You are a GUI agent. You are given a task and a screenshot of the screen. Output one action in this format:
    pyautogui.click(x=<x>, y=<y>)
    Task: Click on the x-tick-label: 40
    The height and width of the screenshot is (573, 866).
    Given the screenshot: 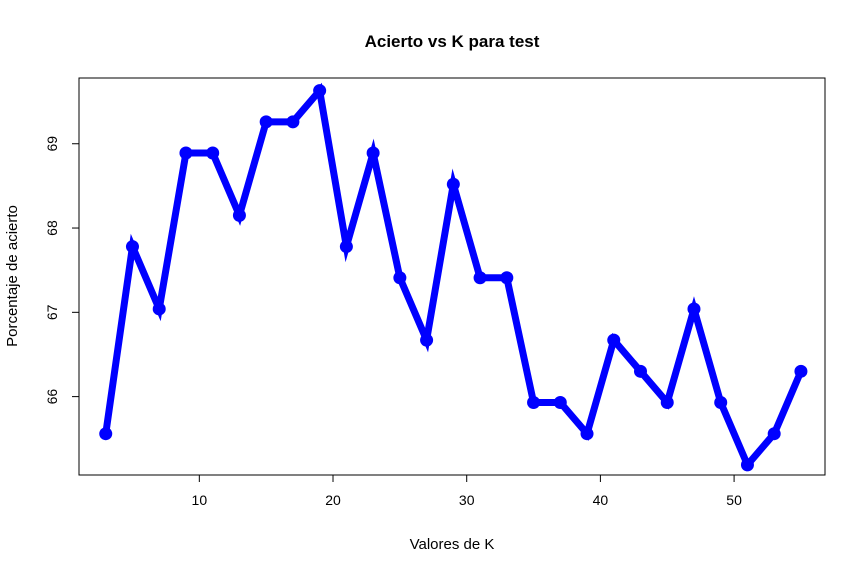 What is the action you would take?
    pyautogui.click(x=601, y=500)
    